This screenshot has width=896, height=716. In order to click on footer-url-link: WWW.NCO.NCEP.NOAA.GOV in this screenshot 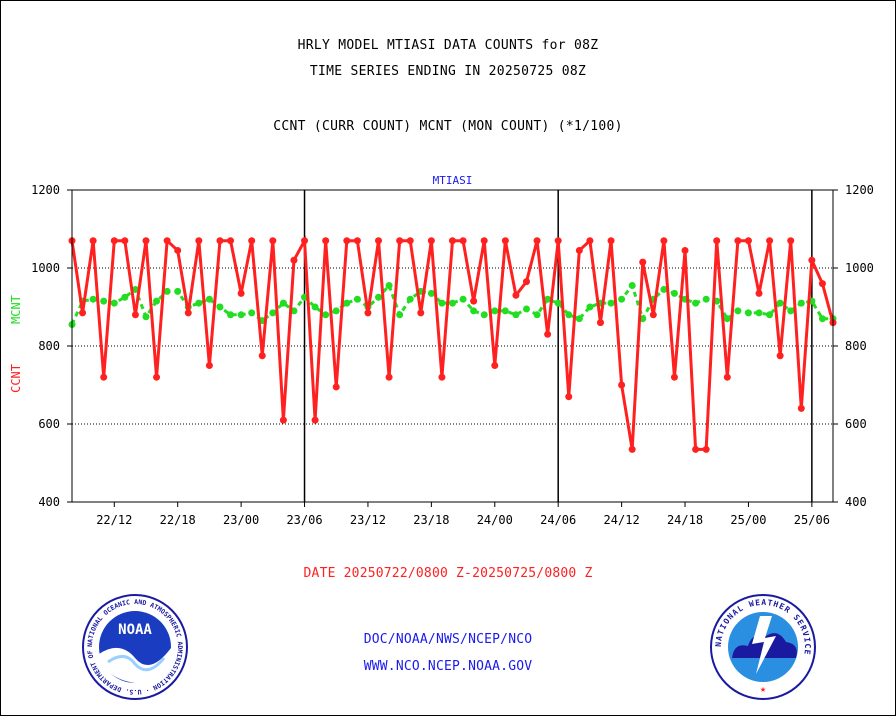, I will do `click(448, 666)`.